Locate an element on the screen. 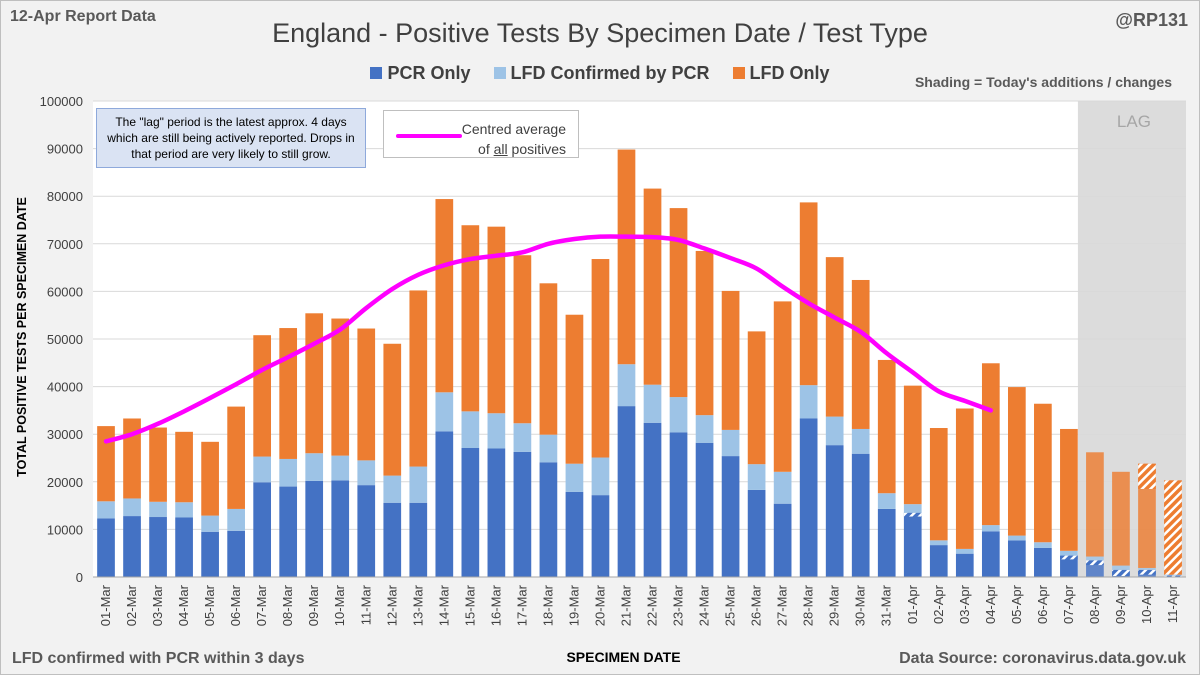 Image resolution: width=1200 pixels, height=675 pixels. legend-item-lfd-confirmed: LFD Confirmed by PCR is located at coordinates (601, 73).